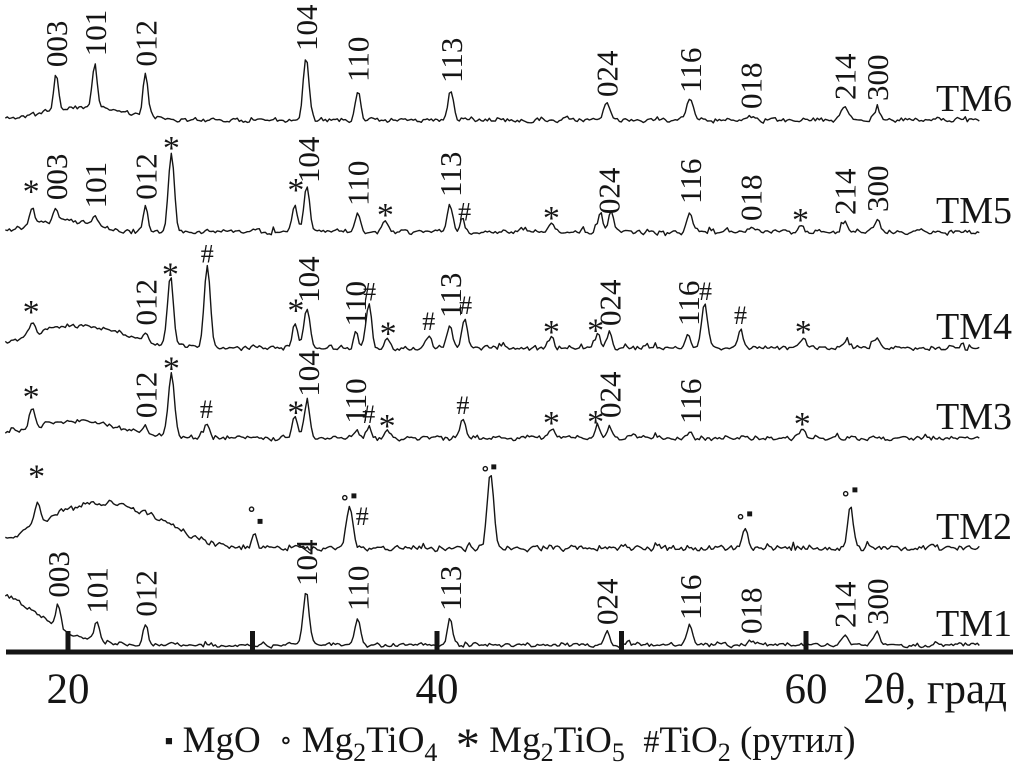 This screenshot has height=780, width=1019. I want to click on series-label-TM4: TM4, so click(974, 327).